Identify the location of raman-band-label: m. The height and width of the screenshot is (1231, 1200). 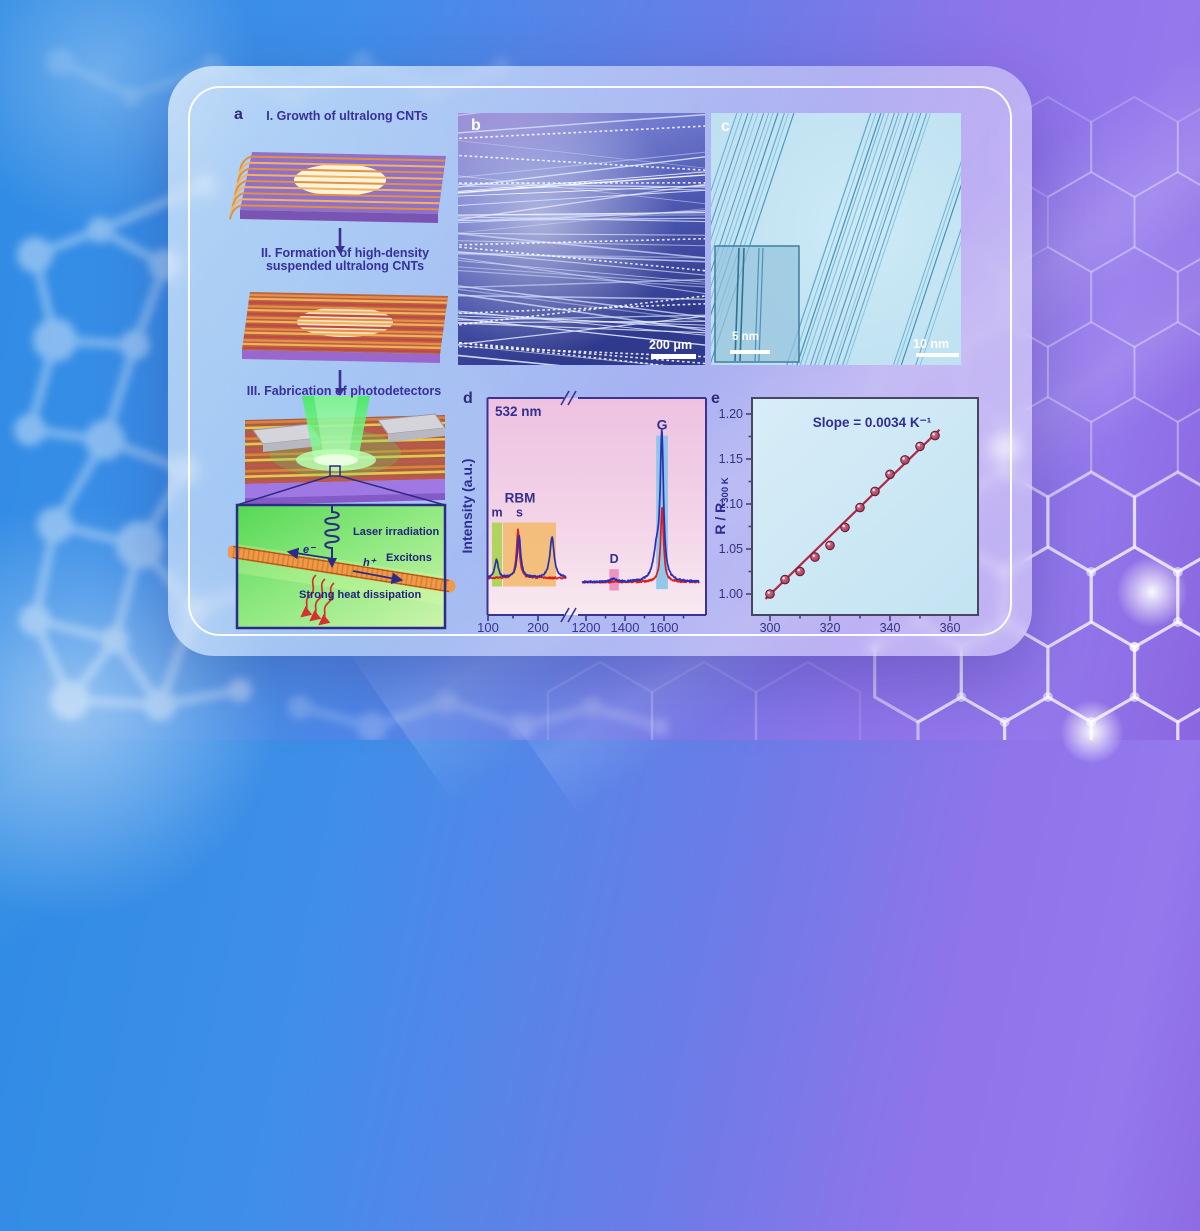
(496, 513).